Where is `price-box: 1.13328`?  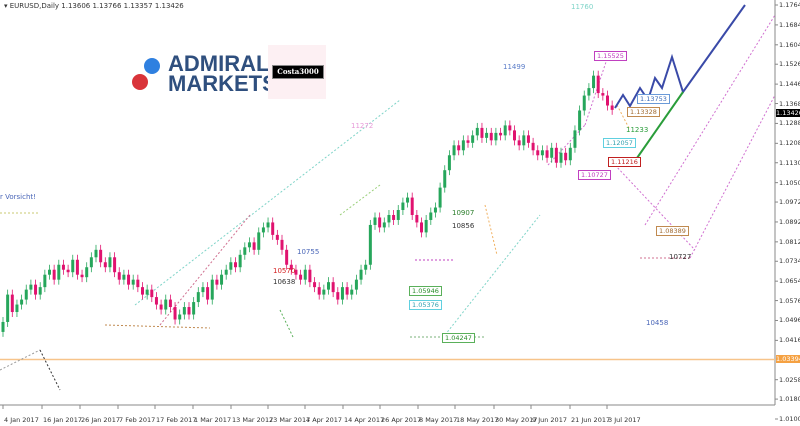 price-box: 1.13328 is located at coordinates (643, 112).